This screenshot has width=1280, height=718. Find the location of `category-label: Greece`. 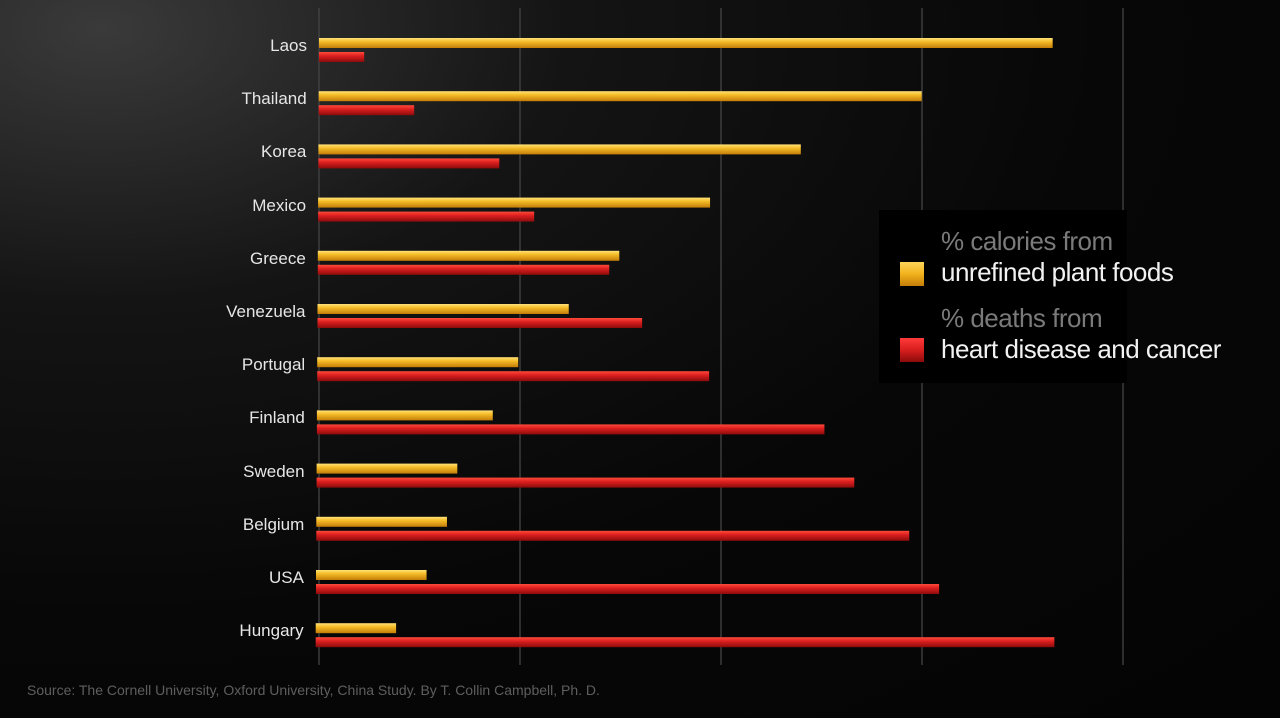

category-label: Greece is located at coordinates (278, 258).